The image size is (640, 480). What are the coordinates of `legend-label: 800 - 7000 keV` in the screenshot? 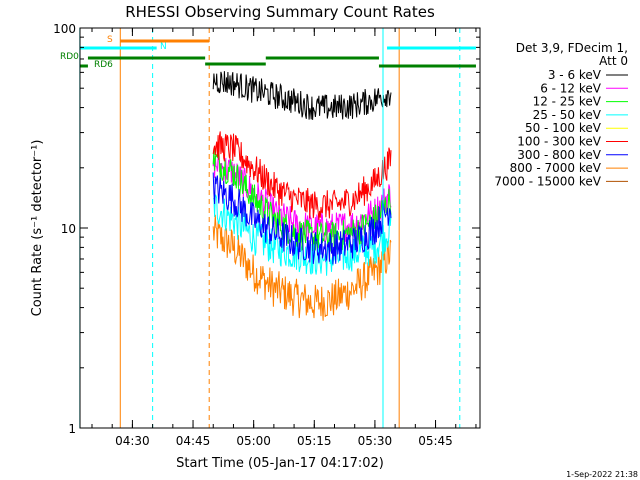 It's located at (556, 168).